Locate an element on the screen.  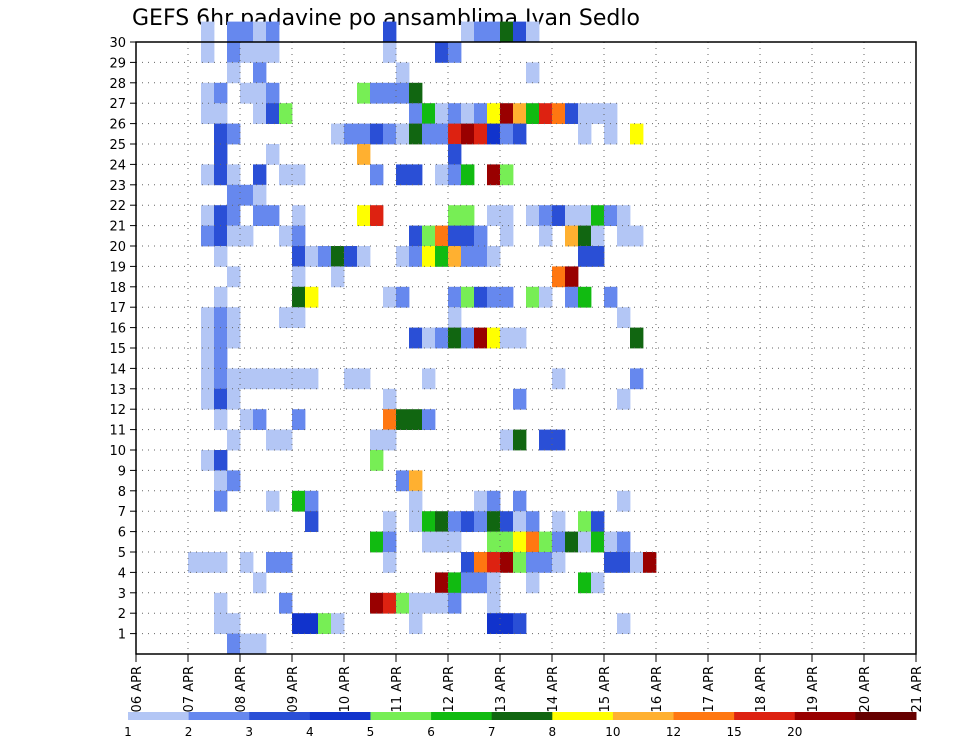
y-tick-label: 28 is located at coordinates (117, 84).